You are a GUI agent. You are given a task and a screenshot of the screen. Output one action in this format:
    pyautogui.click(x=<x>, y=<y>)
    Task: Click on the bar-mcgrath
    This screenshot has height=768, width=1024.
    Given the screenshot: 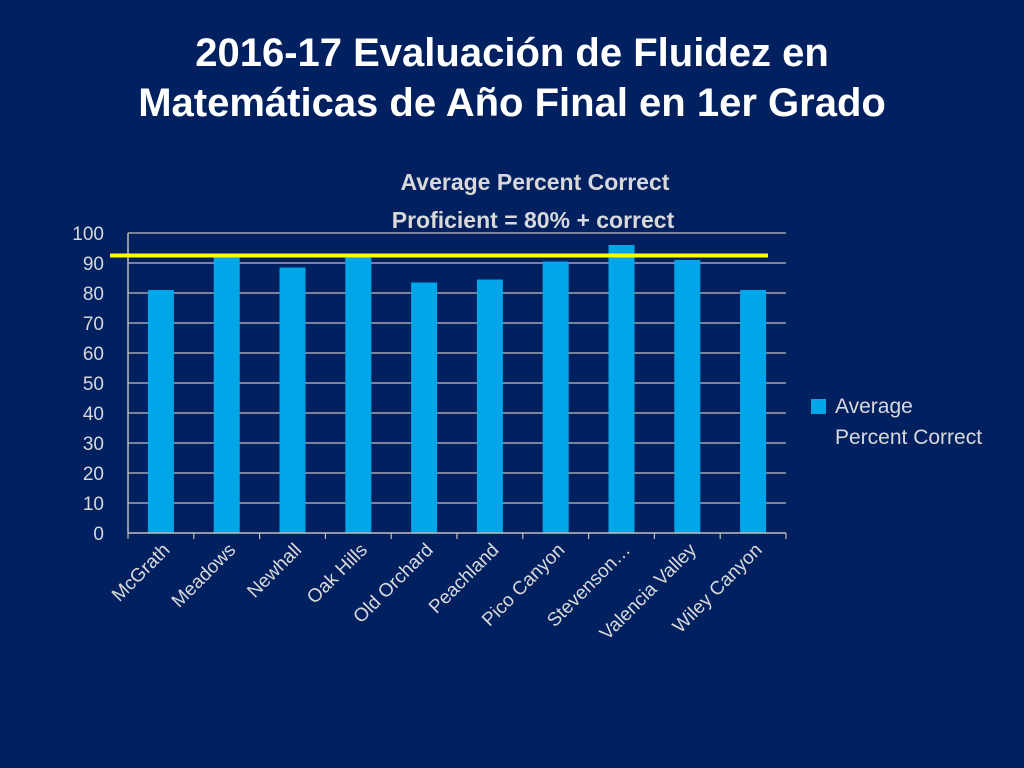 What is the action you would take?
    pyautogui.click(x=160, y=411)
    